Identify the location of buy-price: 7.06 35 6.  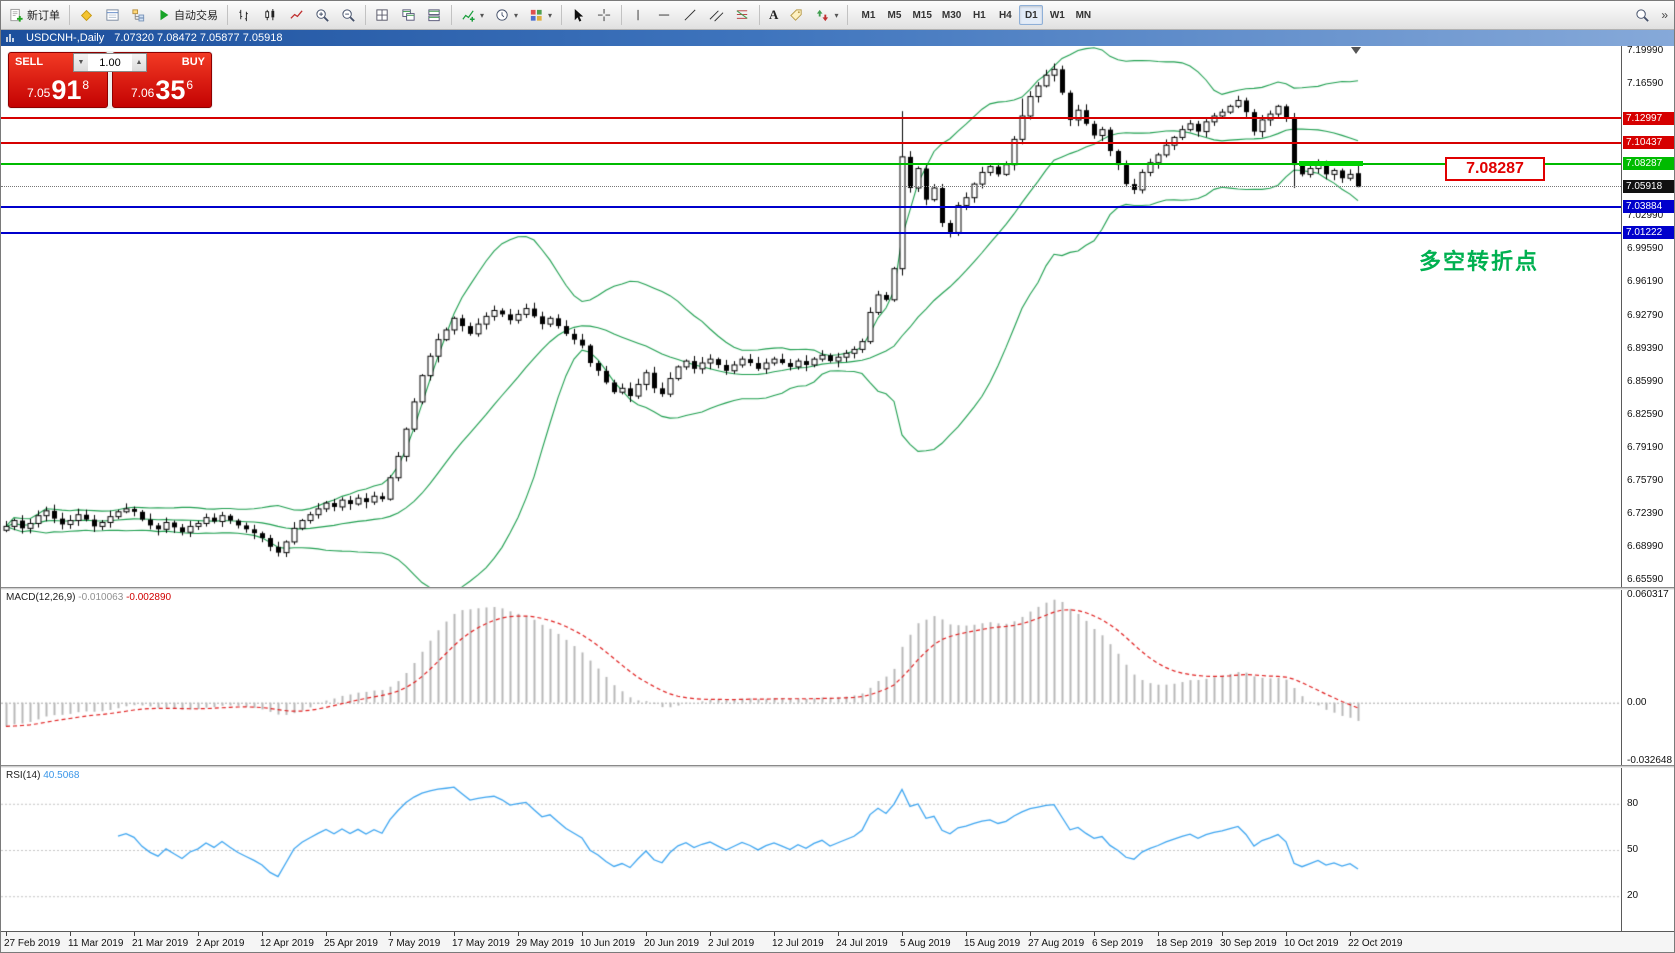
(162, 90).